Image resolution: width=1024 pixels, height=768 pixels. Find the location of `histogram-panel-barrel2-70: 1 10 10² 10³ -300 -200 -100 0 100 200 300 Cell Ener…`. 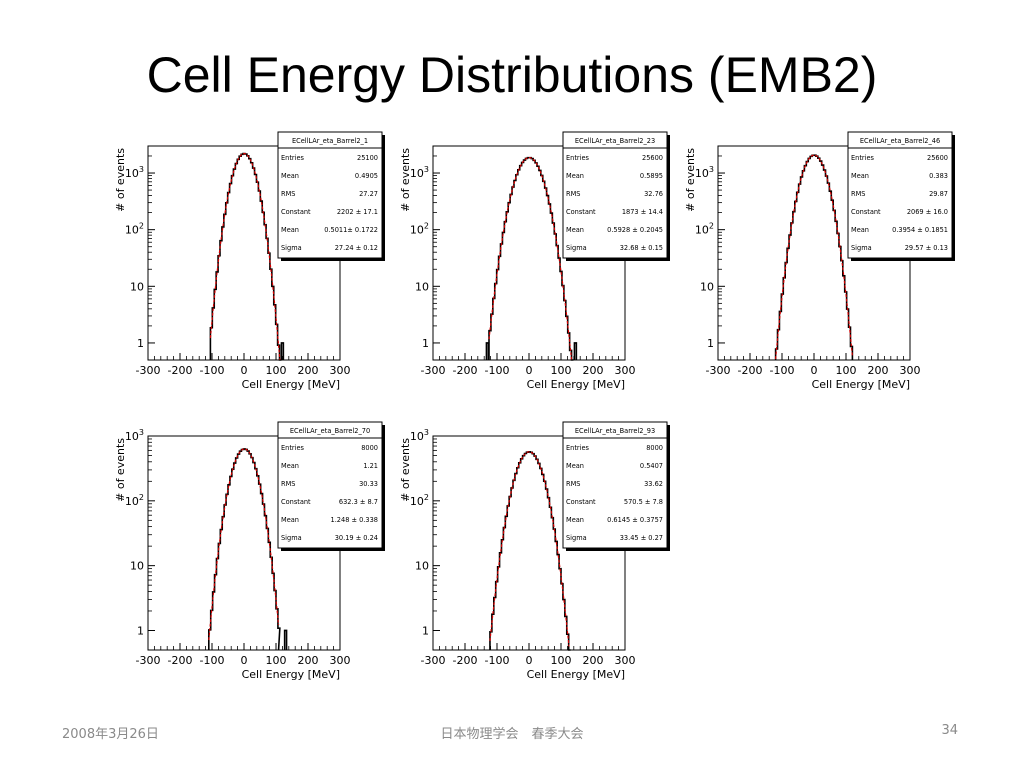

histogram-panel-barrel2-70: 1 10 10² 10³ -300 -200 -100 0 100 200 300 Cell Ener… is located at coordinates (247, 553).